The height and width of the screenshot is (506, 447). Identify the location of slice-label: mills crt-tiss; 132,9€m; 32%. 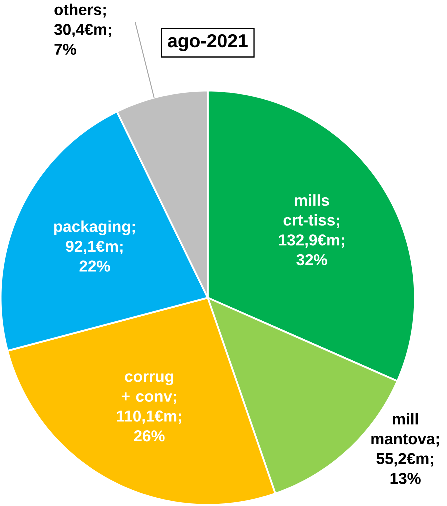
(311, 230).